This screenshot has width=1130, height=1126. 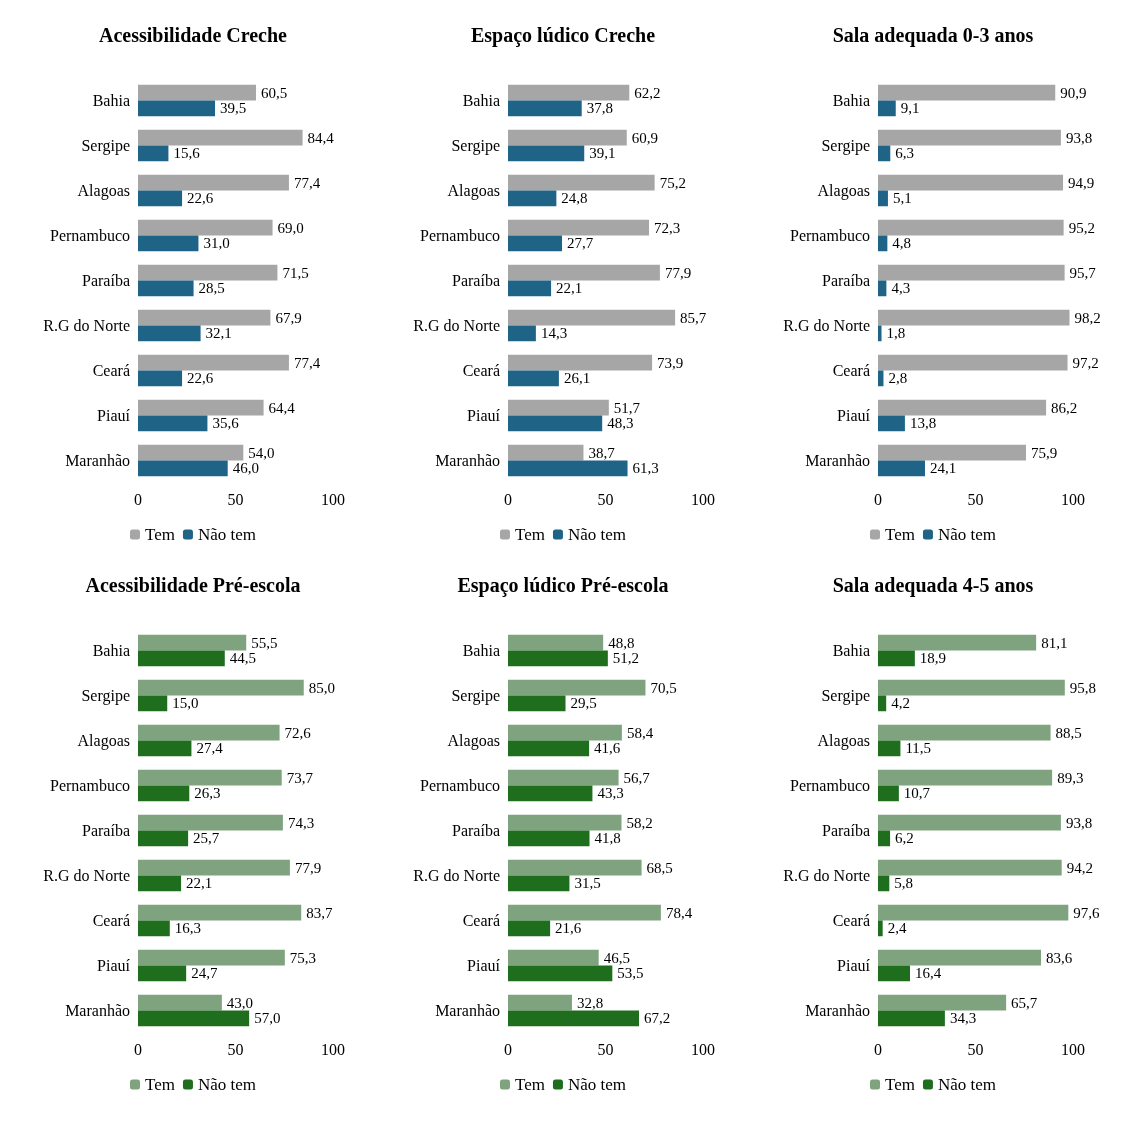 I want to click on data-label: 4,8, so click(x=902, y=243).